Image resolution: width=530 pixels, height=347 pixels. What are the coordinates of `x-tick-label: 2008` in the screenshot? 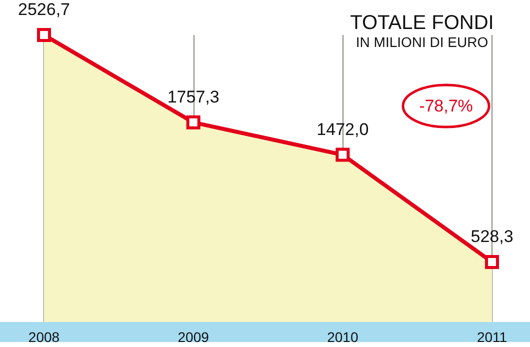 It's located at (44, 337).